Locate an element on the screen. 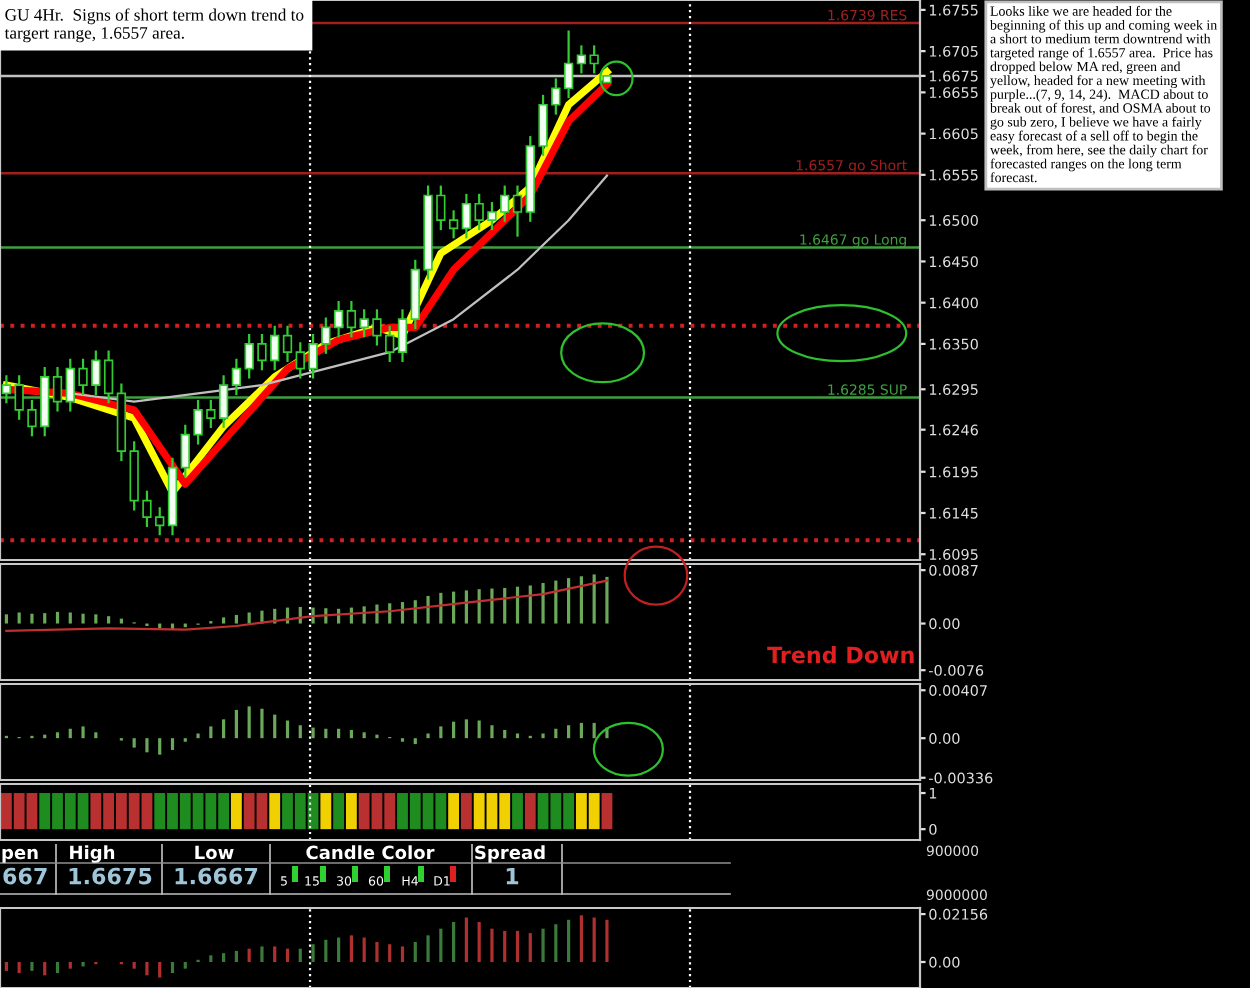 This screenshot has width=1250, height=988. text: 1 is located at coordinates (512, 876).